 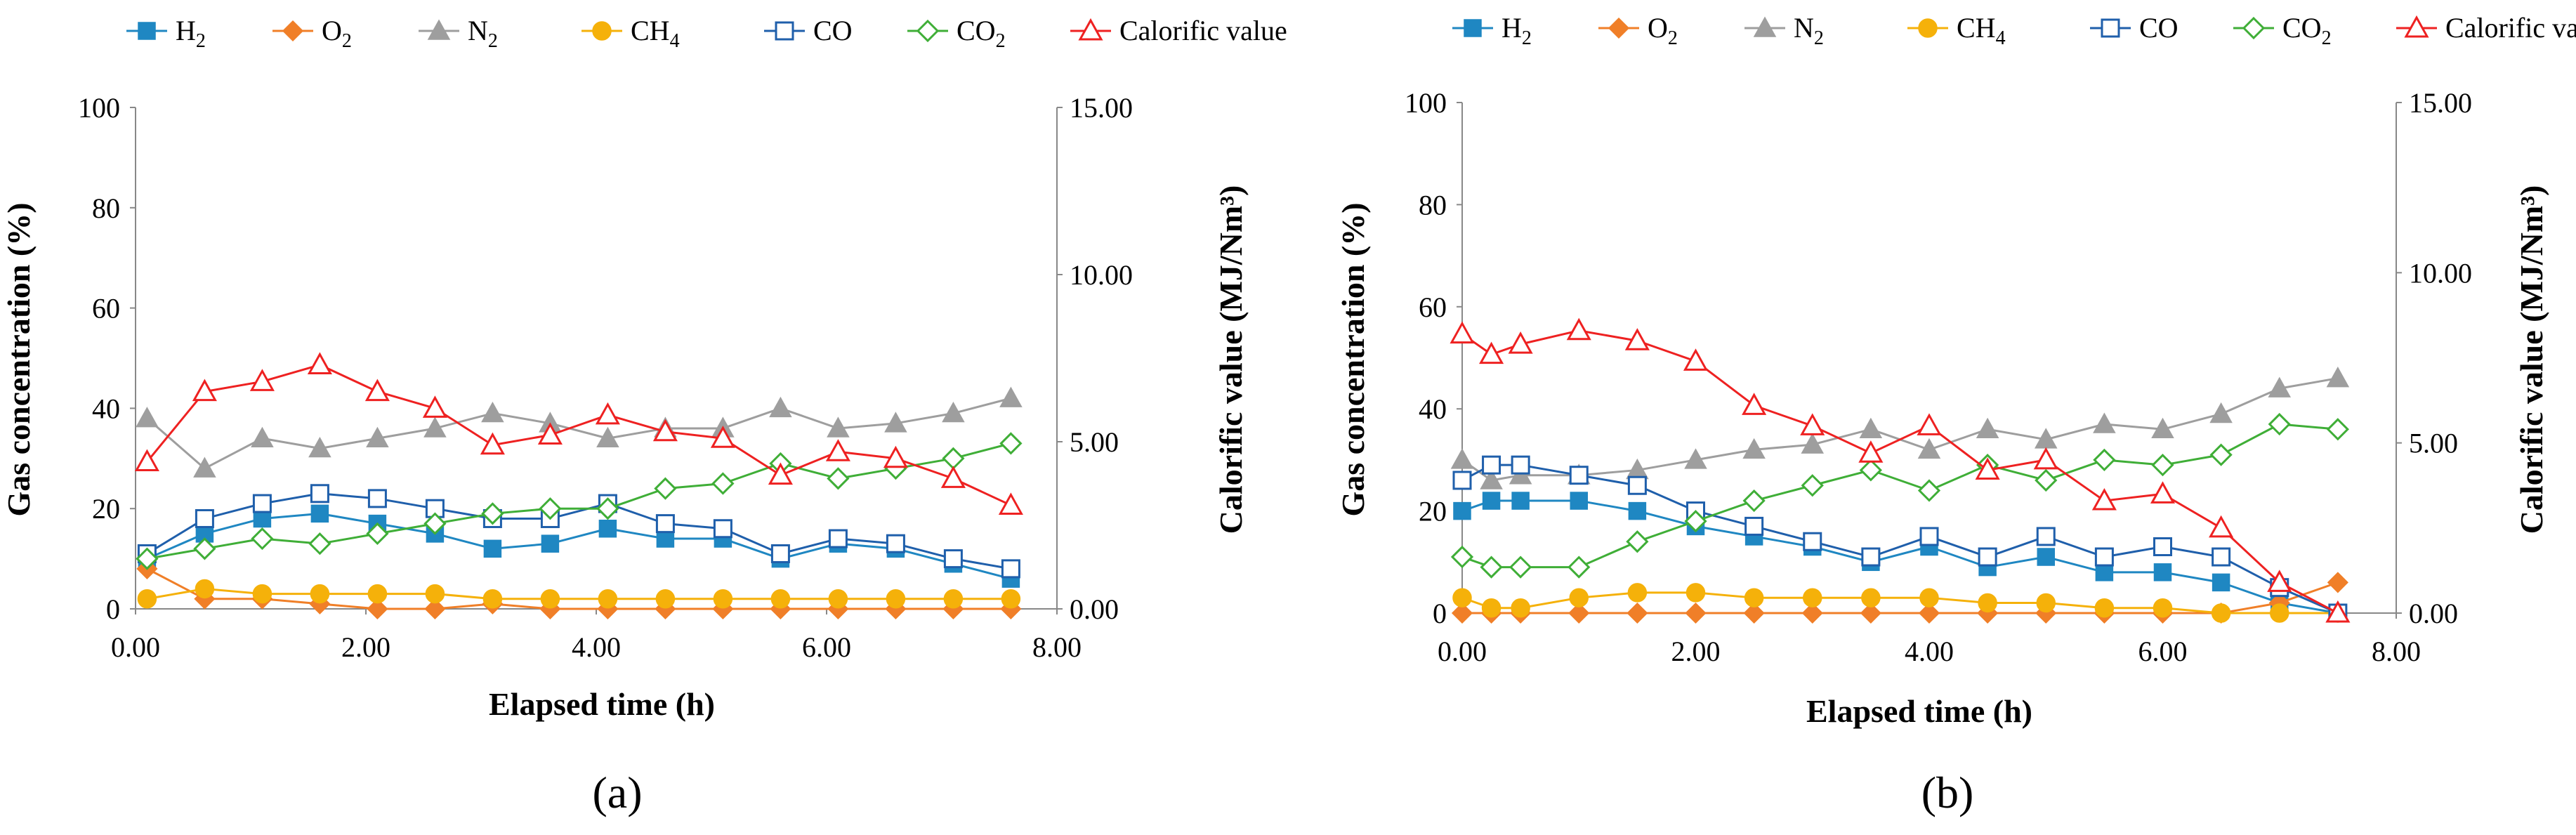 I want to click on legend-panel-a: H2 O2 N2 CH4 CO CO2 Calorific value, so click(x=706, y=34).